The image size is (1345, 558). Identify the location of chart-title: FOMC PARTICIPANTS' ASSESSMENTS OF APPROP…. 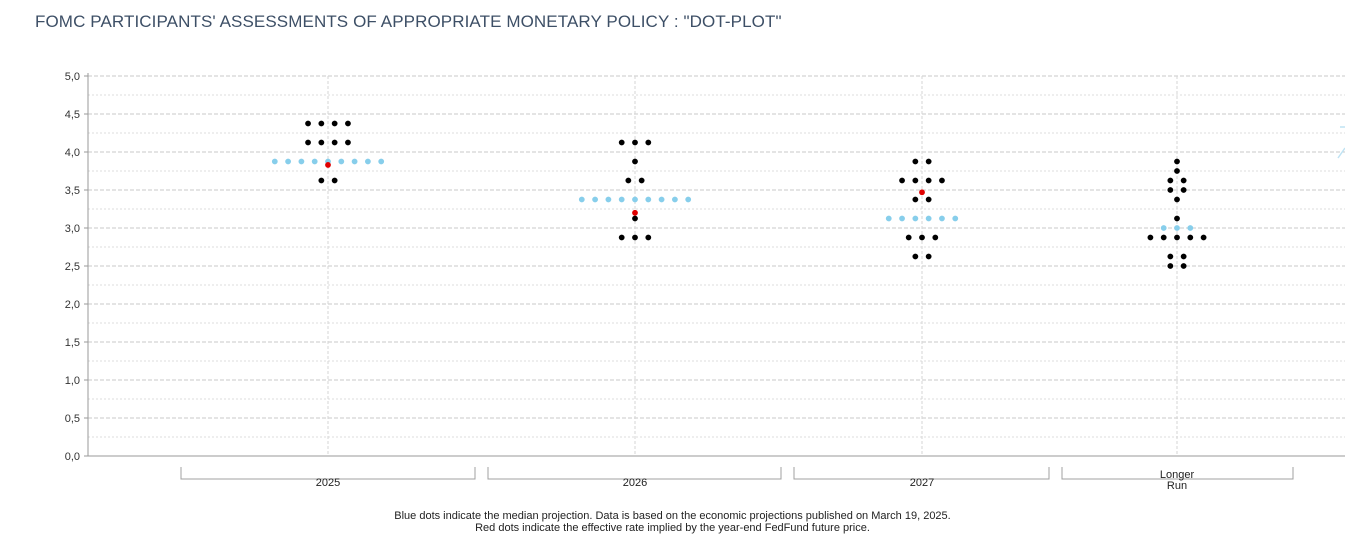
(408, 21).